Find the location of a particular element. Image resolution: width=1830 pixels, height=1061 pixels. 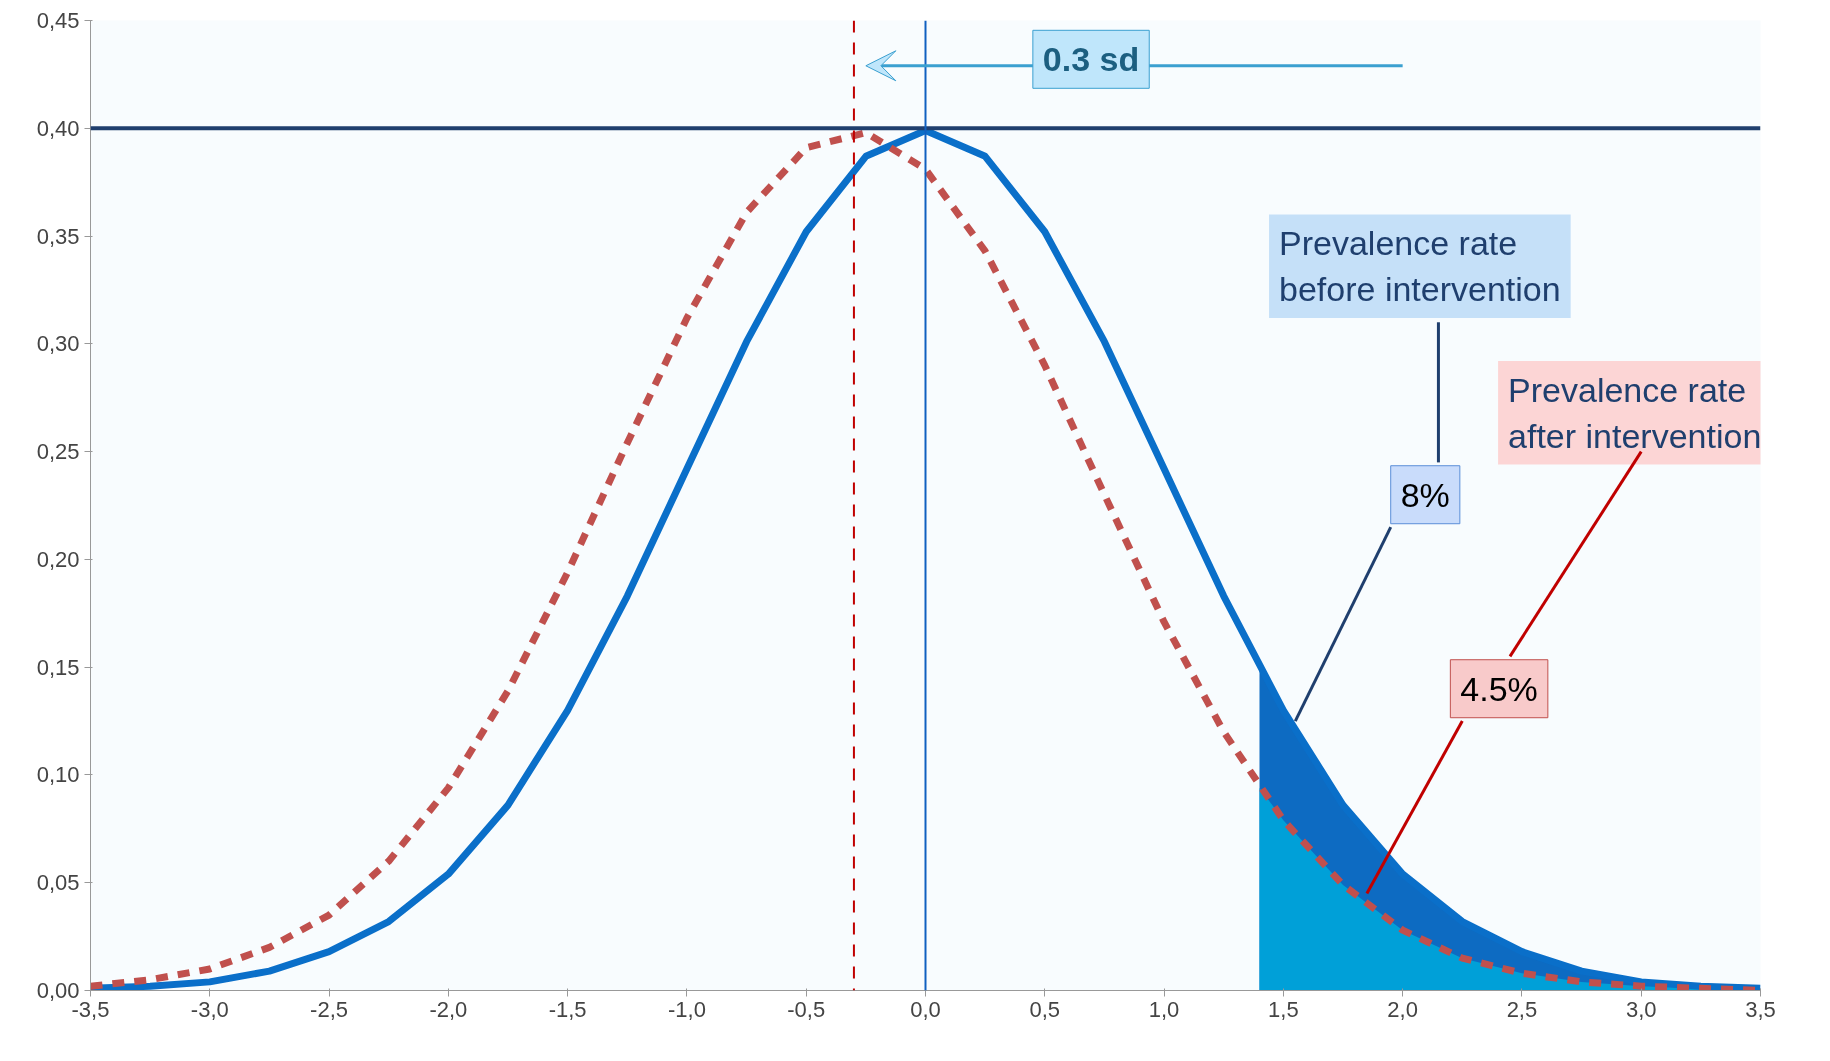

annotation: Prevalence rate after intervention is located at coordinates (1635, 413).